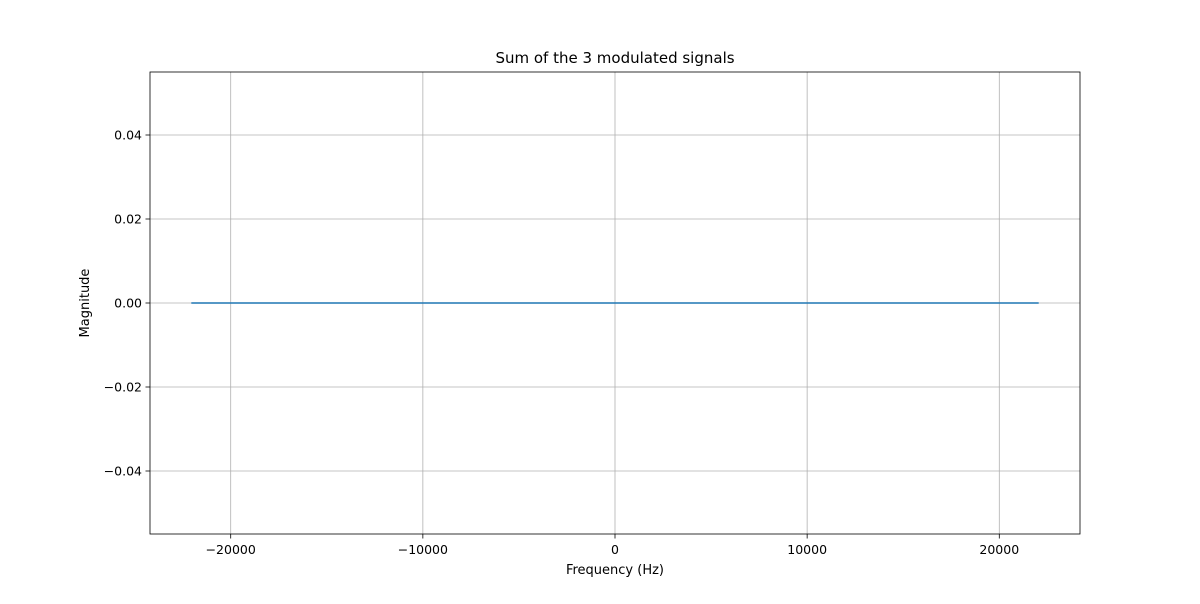 This screenshot has height=604, width=1200. What do you see at coordinates (423, 549) in the screenshot?
I see `x-tick-label: −10000` at bounding box center [423, 549].